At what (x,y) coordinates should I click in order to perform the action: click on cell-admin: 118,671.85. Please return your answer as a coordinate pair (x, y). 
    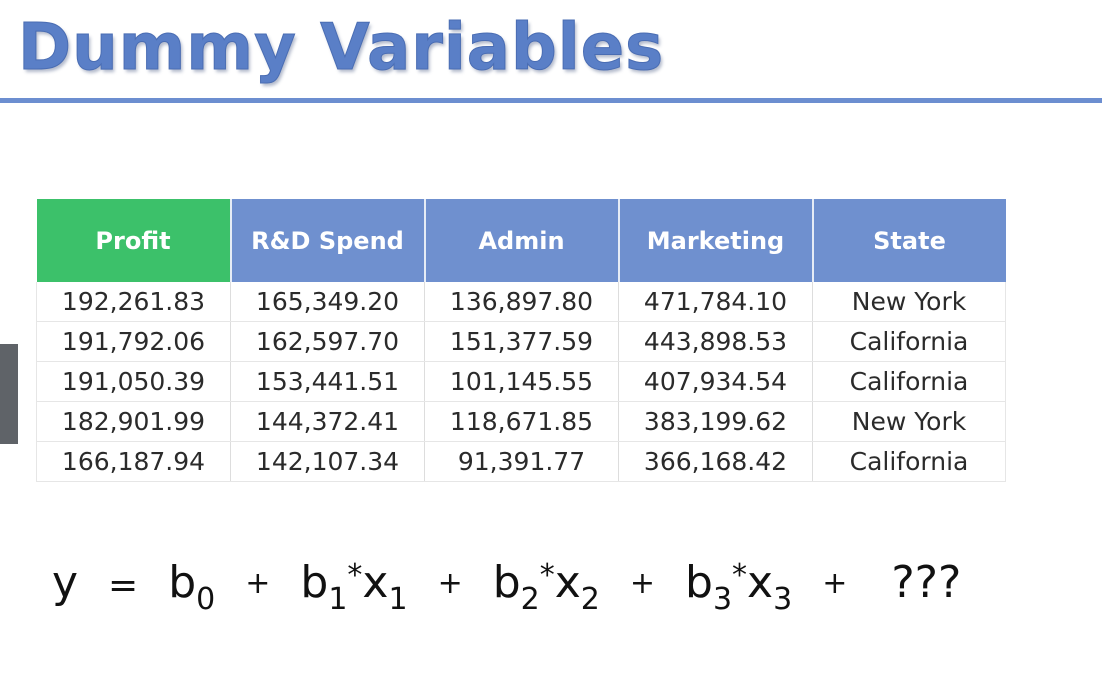
    Looking at the image, I should click on (521, 421).